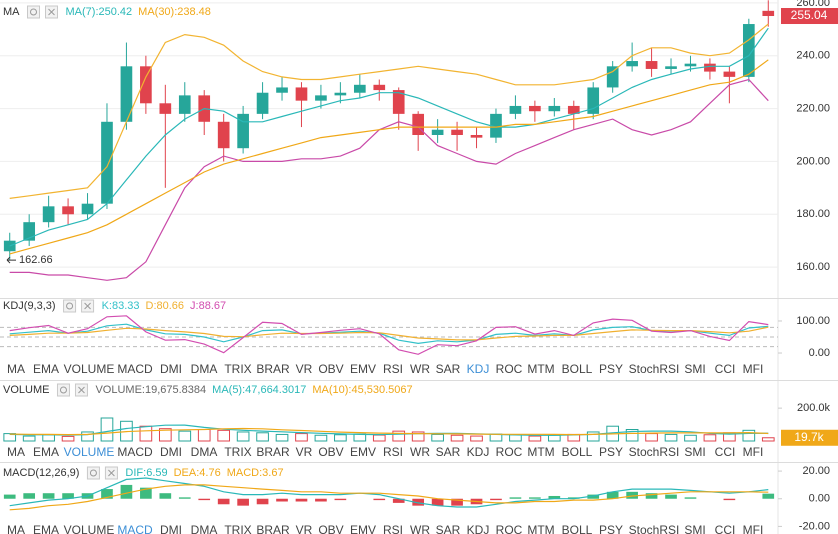 This screenshot has width=838, height=534. Describe the element at coordinates (165, 306) in the screenshot. I see `legend-entry: D:80.66` at that location.